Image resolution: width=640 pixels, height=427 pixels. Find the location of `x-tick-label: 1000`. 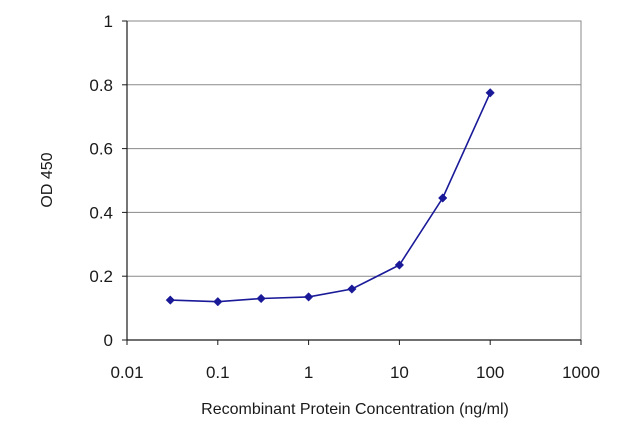

x-tick-label: 1000 is located at coordinates (581, 372).